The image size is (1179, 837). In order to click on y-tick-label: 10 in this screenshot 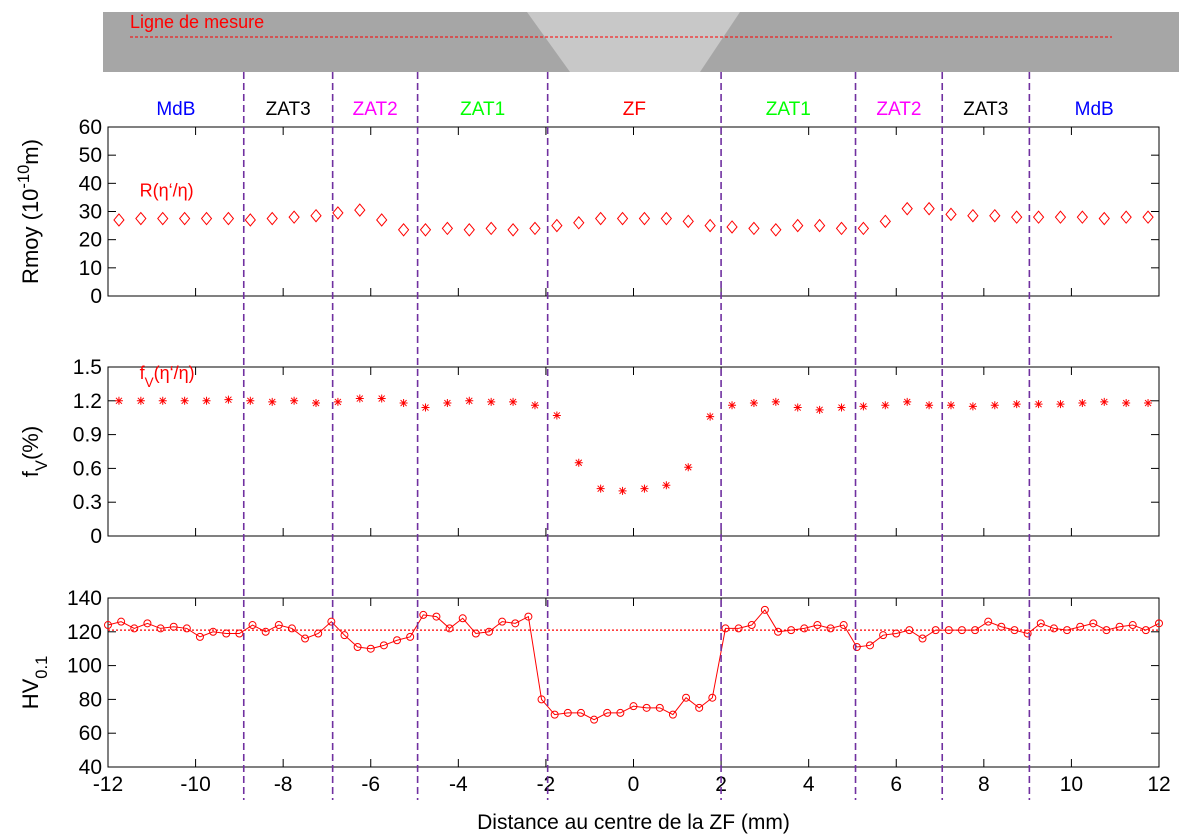, I will do `click(90, 268)`.